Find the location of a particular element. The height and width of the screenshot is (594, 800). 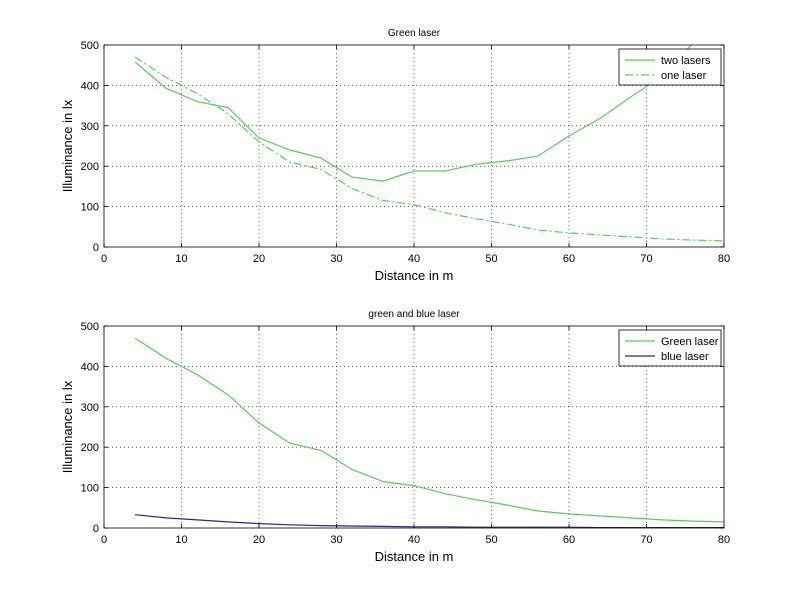

legend-label-1: Green laser is located at coordinates (690, 342).